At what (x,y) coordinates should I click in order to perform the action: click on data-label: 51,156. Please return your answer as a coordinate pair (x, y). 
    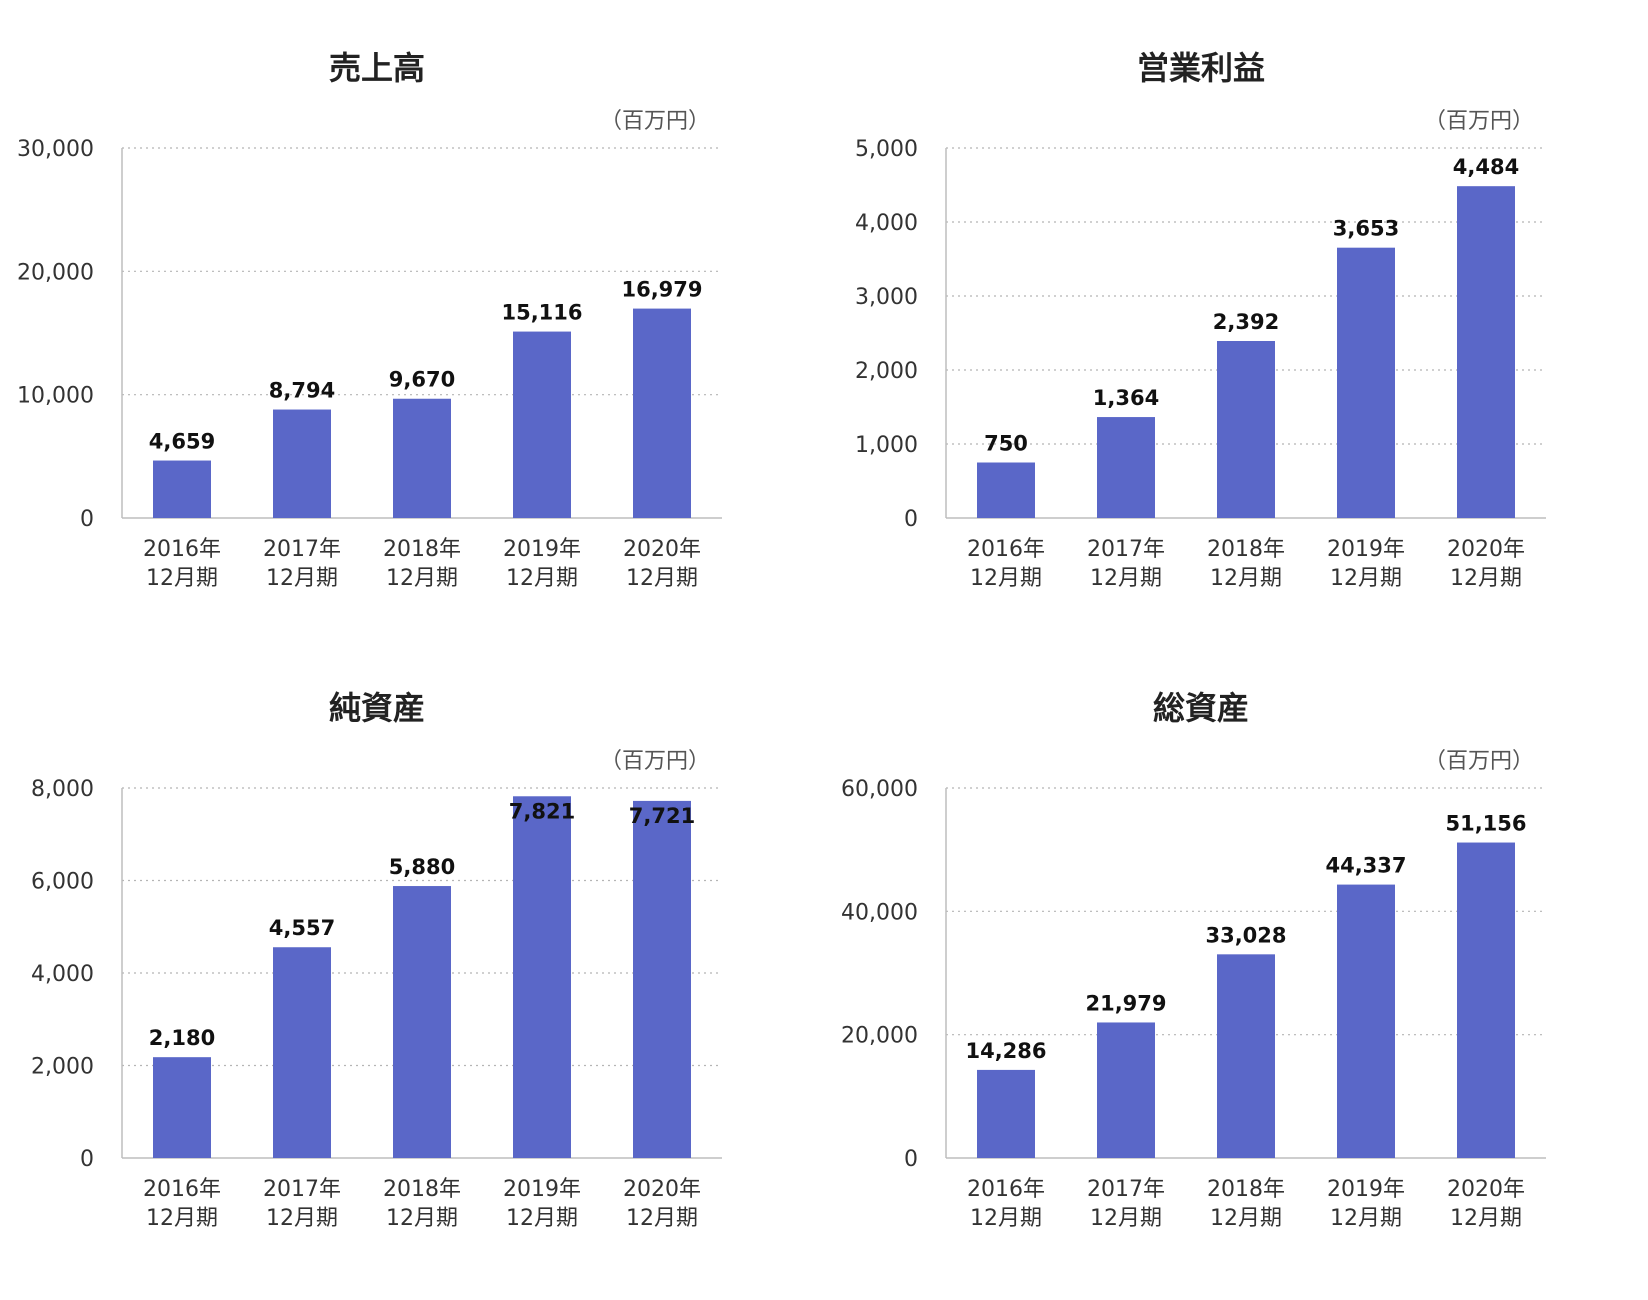
    Looking at the image, I should click on (1485, 824).